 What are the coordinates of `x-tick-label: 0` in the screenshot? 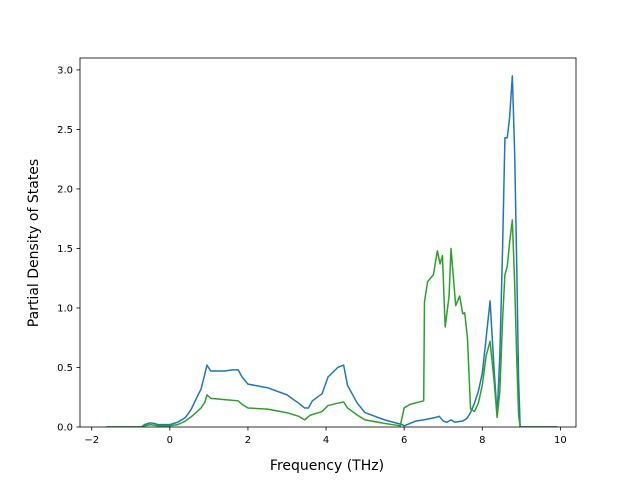 It's located at (170, 440).